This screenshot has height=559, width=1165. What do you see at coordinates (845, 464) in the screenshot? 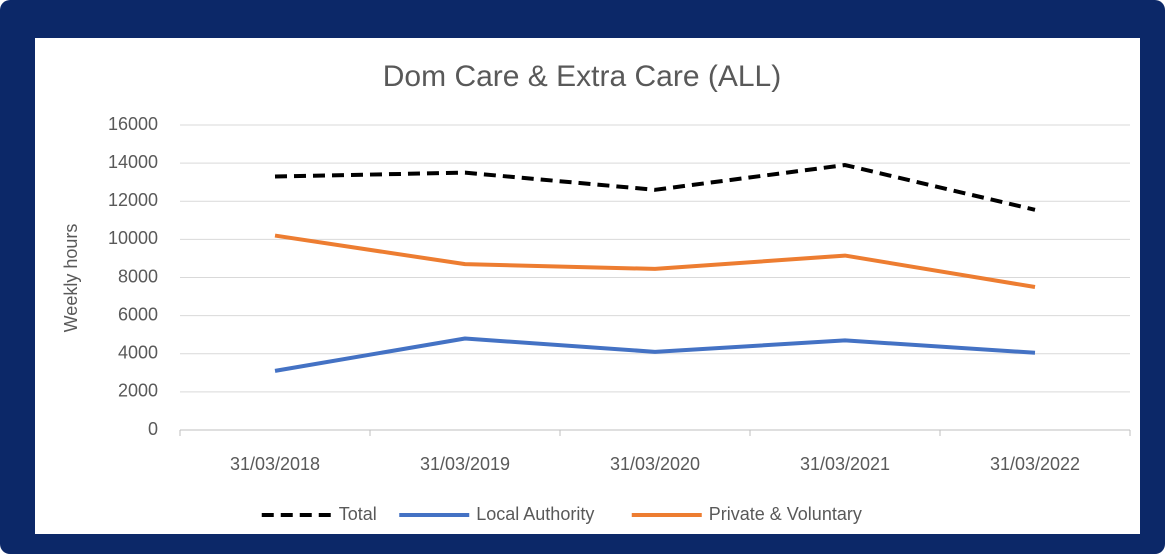
I see `x-tick-label: 31/03/2021` at bounding box center [845, 464].